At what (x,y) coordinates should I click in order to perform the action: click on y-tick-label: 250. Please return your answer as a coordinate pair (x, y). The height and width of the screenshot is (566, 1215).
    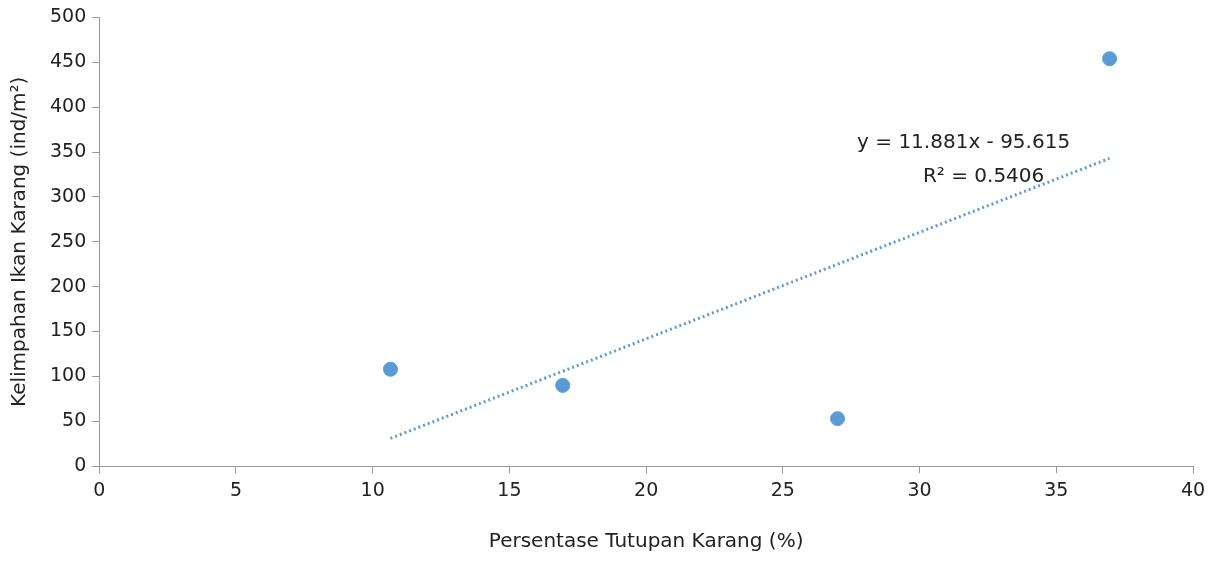
    Looking at the image, I should click on (68, 239).